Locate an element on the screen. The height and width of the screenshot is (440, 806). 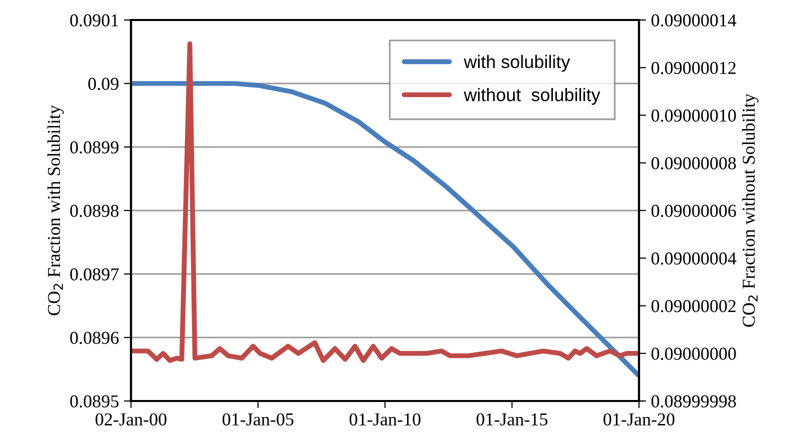
y2-tick-label: 0.09000008 is located at coordinates (693, 163).